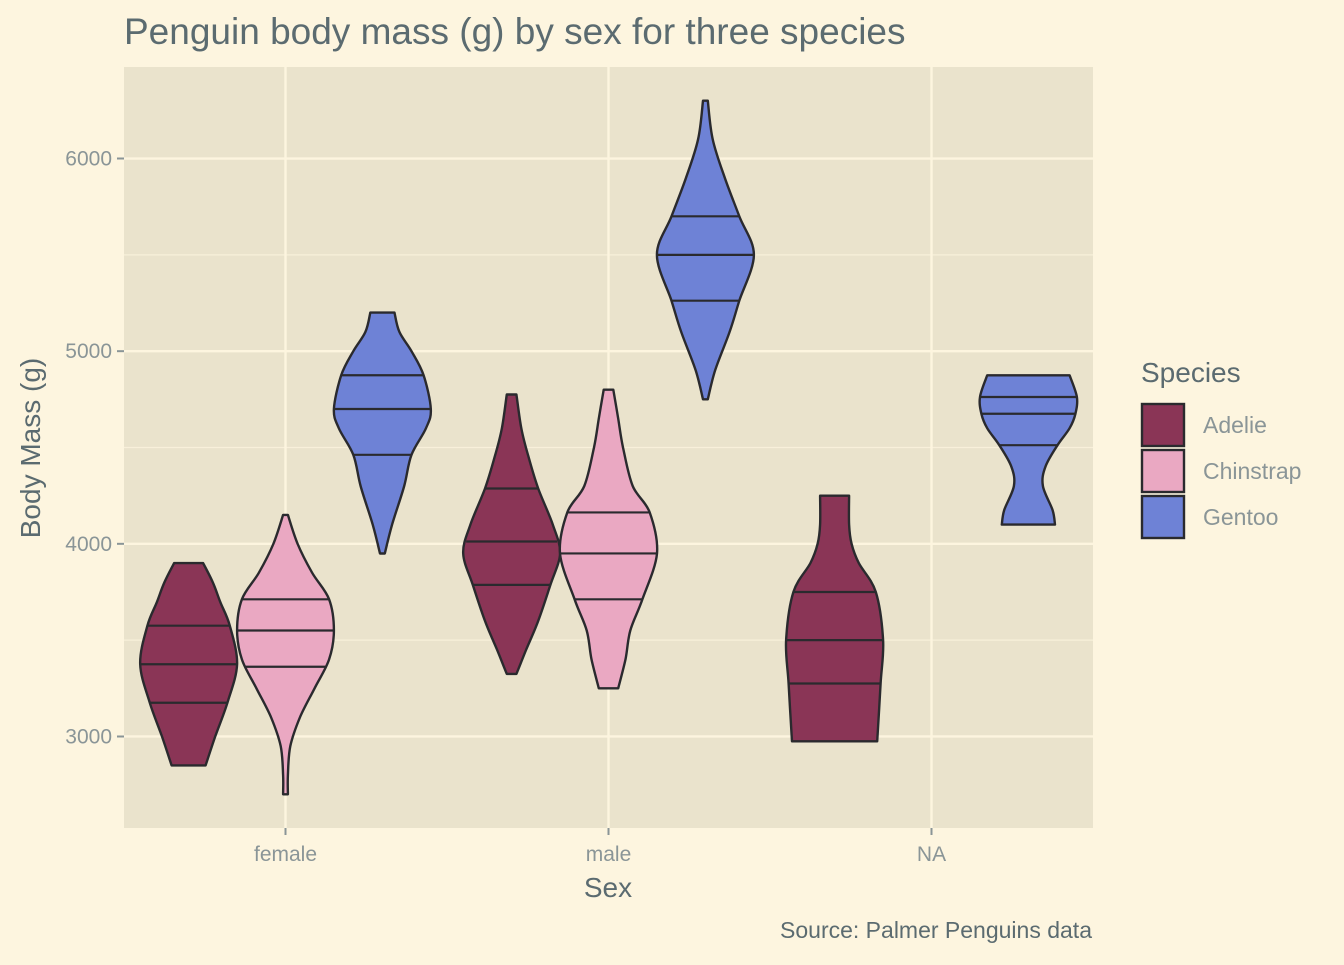 Image resolution: width=1344 pixels, height=965 pixels. What do you see at coordinates (1252, 471) in the screenshot?
I see `legend-label: Chinstrap` at bounding box center [1252, 471].